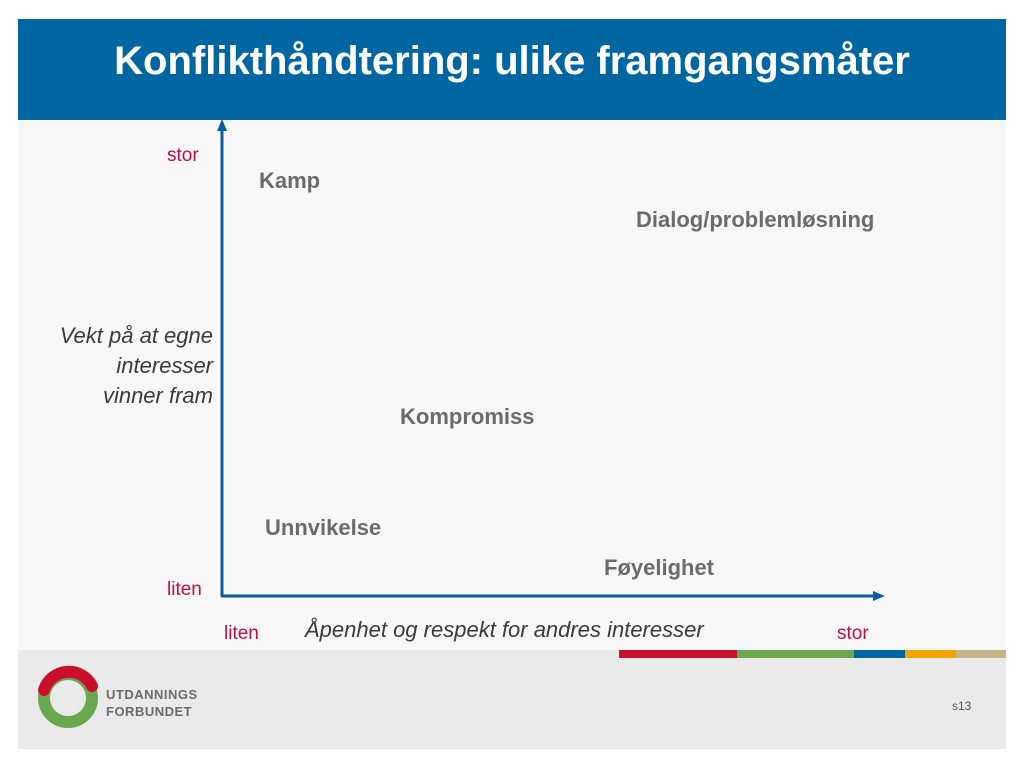  I want to click on logo-line2: FORBUNDET, so click(149, 711).